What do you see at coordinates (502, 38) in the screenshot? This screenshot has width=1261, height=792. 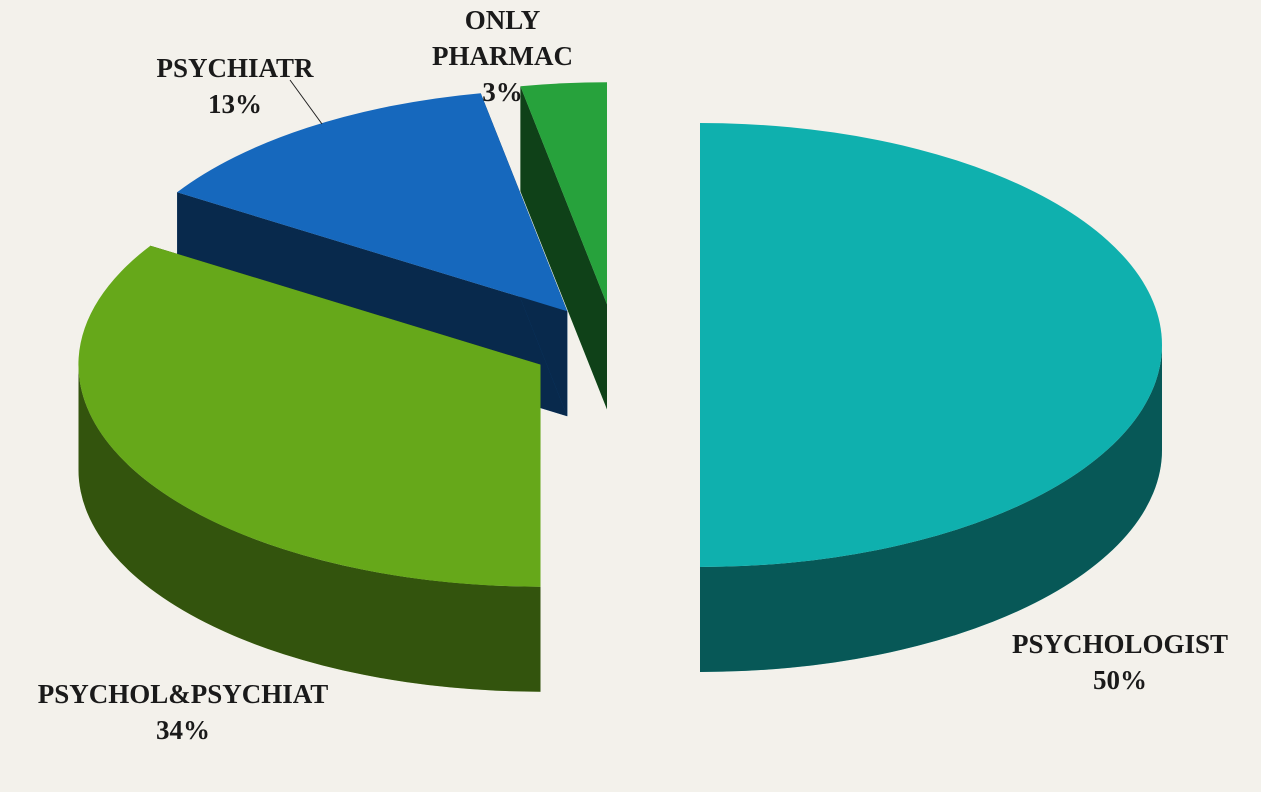 I see `category-label: ONLY PHARMAC` at bounding box center [502, 38].